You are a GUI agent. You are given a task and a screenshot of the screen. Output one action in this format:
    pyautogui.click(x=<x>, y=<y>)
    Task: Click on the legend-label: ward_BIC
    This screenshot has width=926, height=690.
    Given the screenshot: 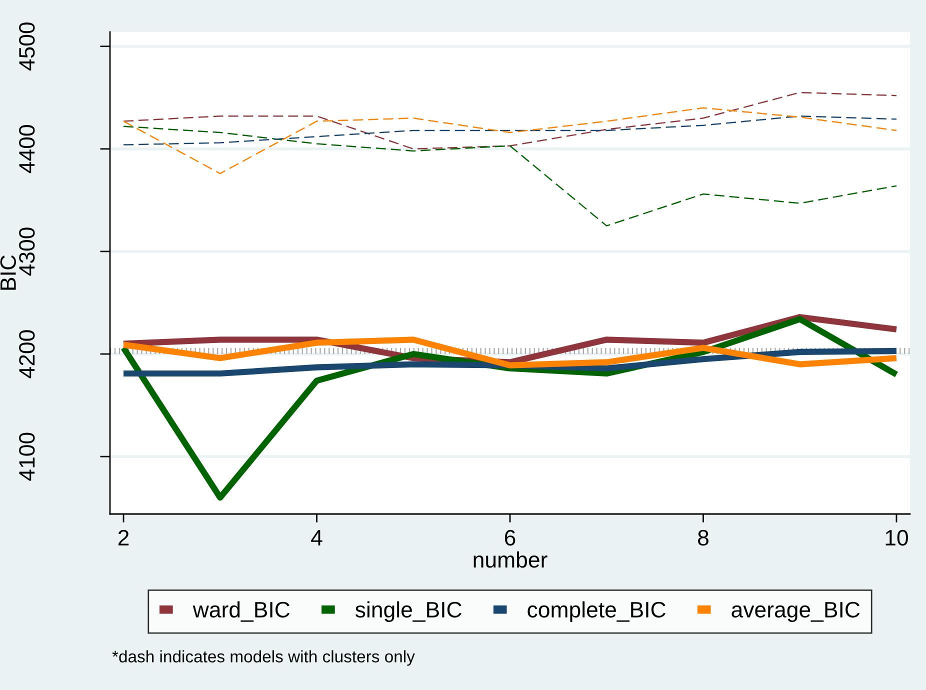 What is the action you would take?
    pyautogui.click(x=241, y=611)
    